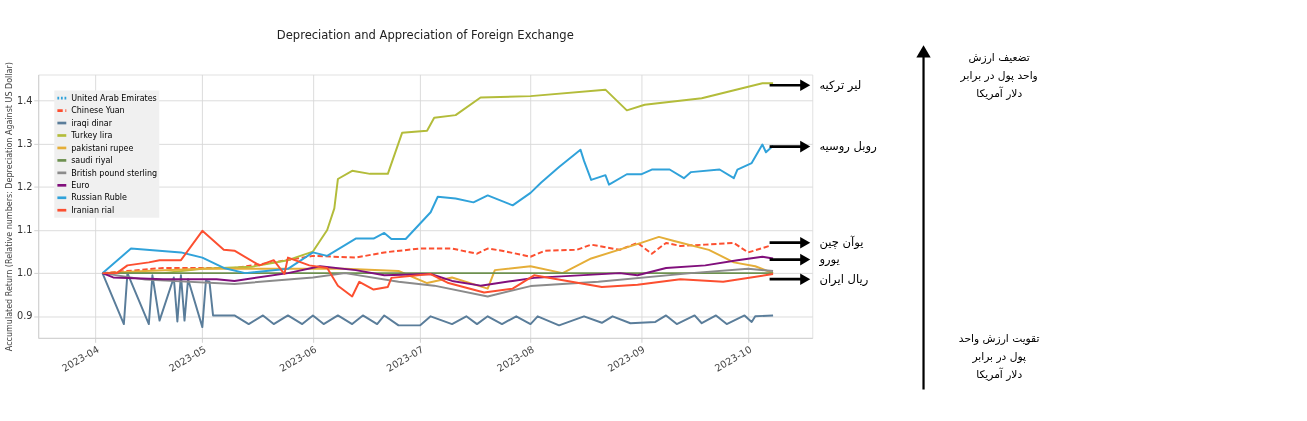  What do you see at coordinates (114, 98) in the screenshot?
I see `legend-label: United Arab Emirates` at bounding box center [114, 98].